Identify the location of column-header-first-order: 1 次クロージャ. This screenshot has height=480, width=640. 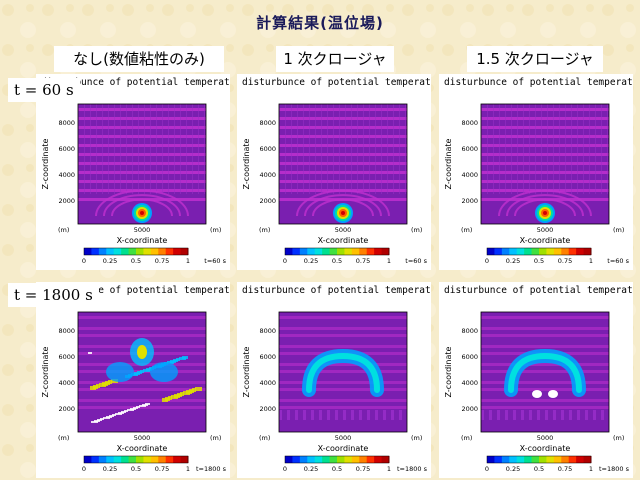
(335, 59).